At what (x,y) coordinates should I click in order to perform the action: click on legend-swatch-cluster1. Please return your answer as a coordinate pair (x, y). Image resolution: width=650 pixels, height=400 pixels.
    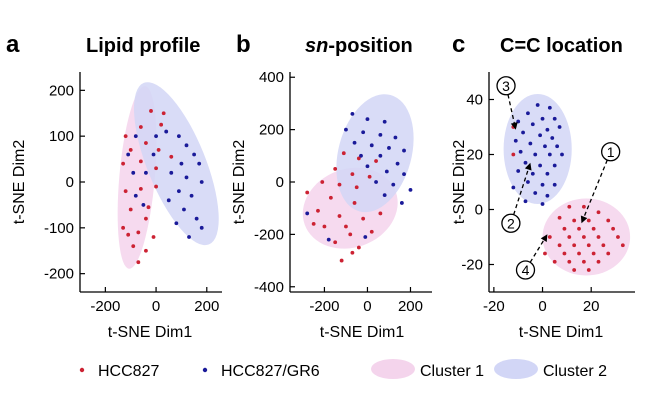
    Looking at the image, I should click on (393, 369).